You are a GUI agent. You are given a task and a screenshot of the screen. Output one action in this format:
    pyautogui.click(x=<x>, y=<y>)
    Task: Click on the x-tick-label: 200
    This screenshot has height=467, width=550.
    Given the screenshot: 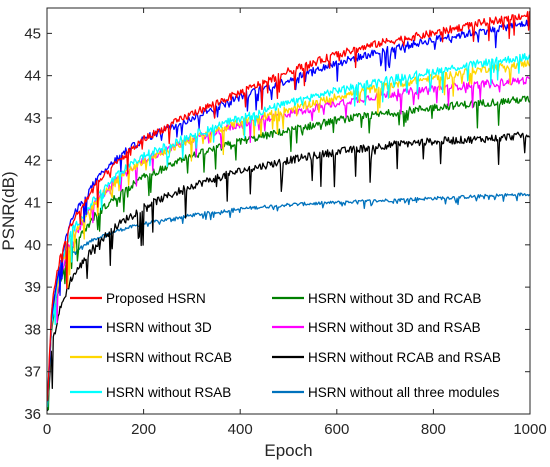 What is the action you would take?
    pyautogui.click(x=143, y=429)
    